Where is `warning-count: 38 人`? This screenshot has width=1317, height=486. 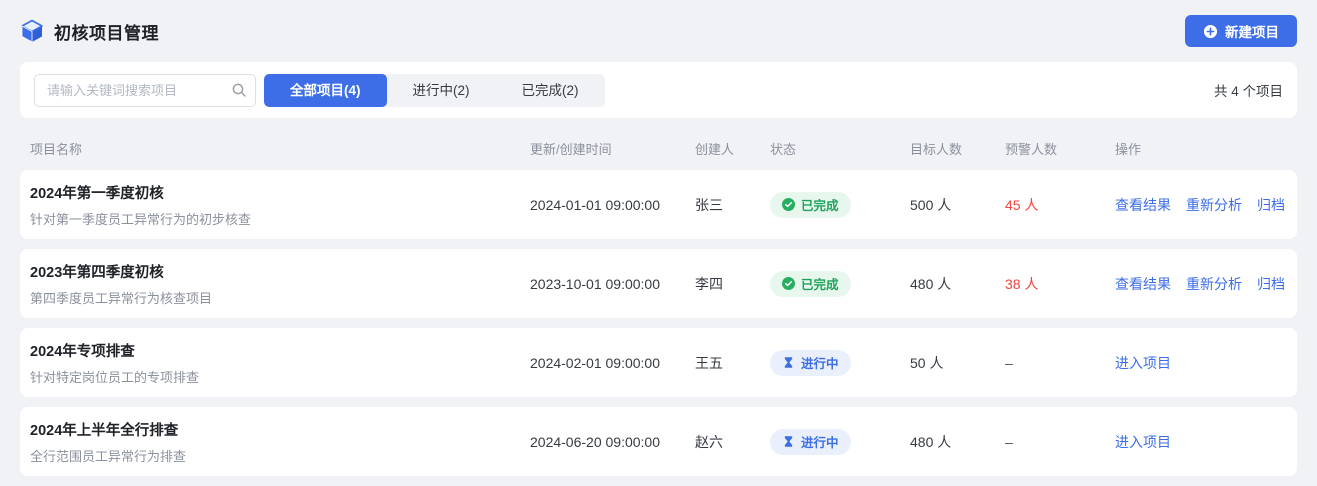 warning-count: 38 人 is located at coordinates (1022, 283).